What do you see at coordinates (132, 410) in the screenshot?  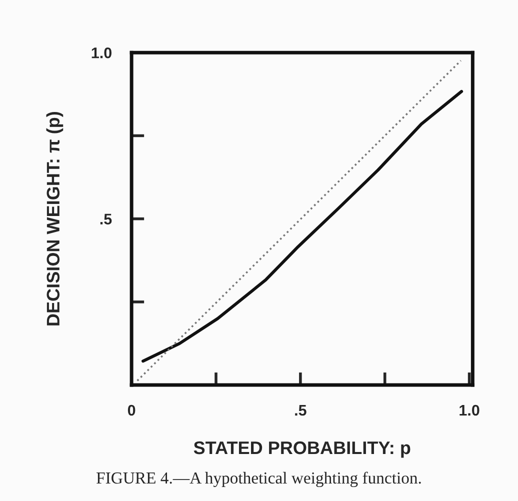 I see `x-tick-label: 0` at bounding box center [132, 410].